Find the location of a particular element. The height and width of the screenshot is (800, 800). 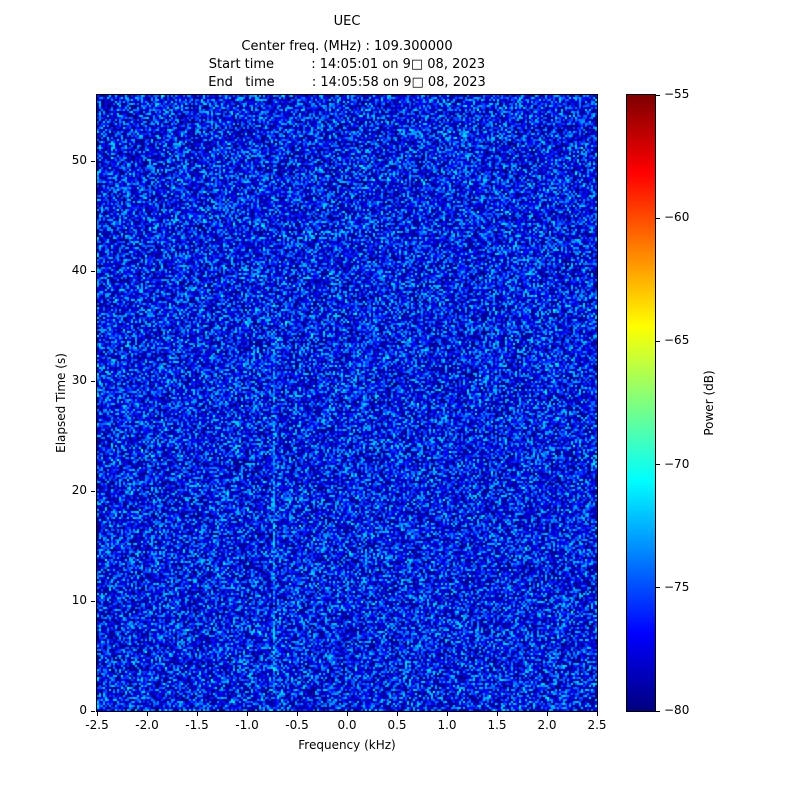

colorbar-tick-label: −65 is located at coordinates (677, 340).